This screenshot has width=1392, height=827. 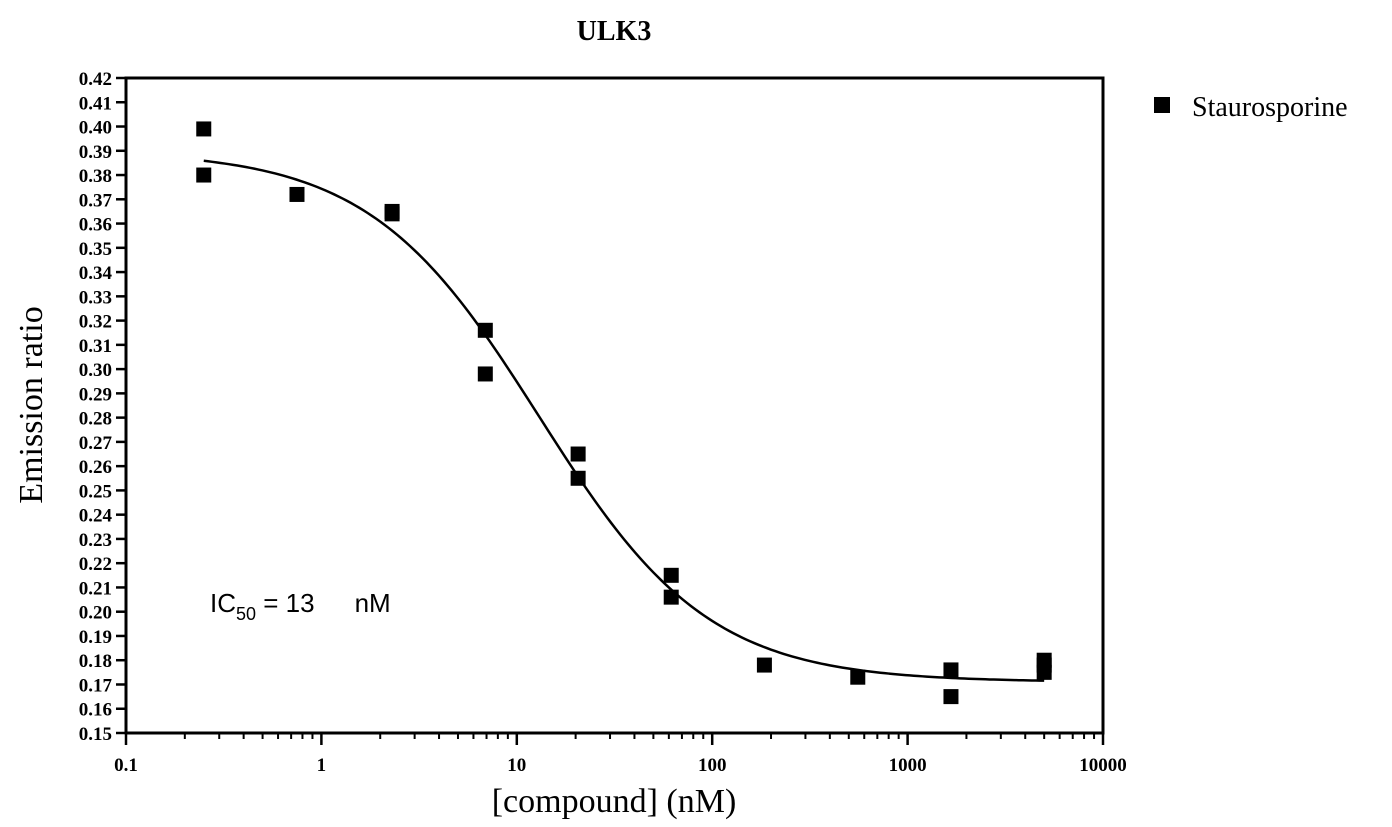 What do you see at coordinates (95, 710) in the screenshot?
I see `y-tick-label: 0.16` at bounding box center [95, 710].